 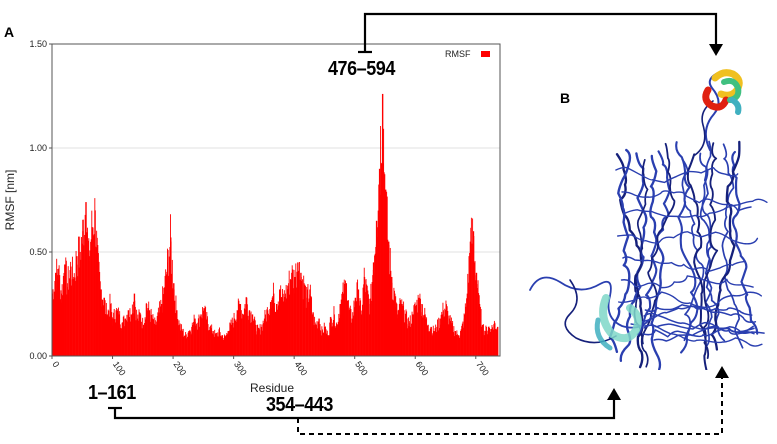 I want to click on ribbon-strand, so click(x=641, y=263).